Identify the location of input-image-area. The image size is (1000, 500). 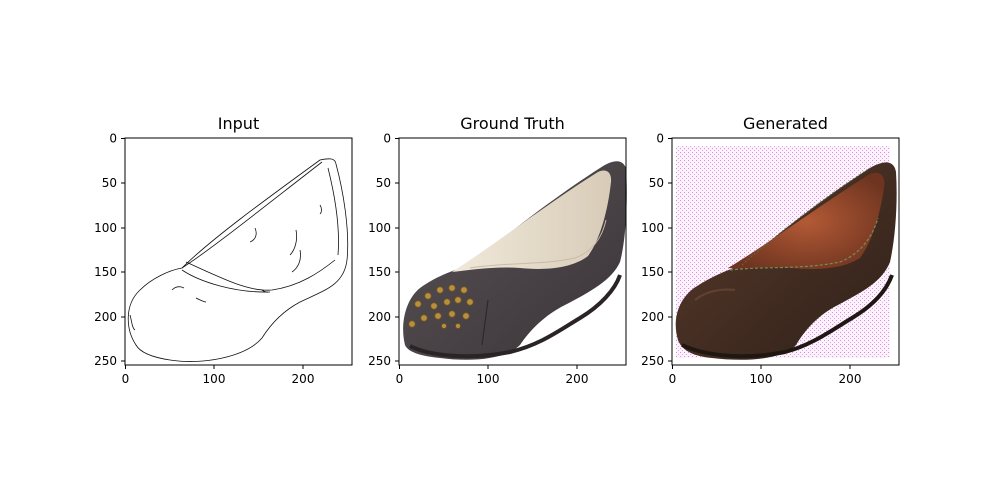
(238, 251).